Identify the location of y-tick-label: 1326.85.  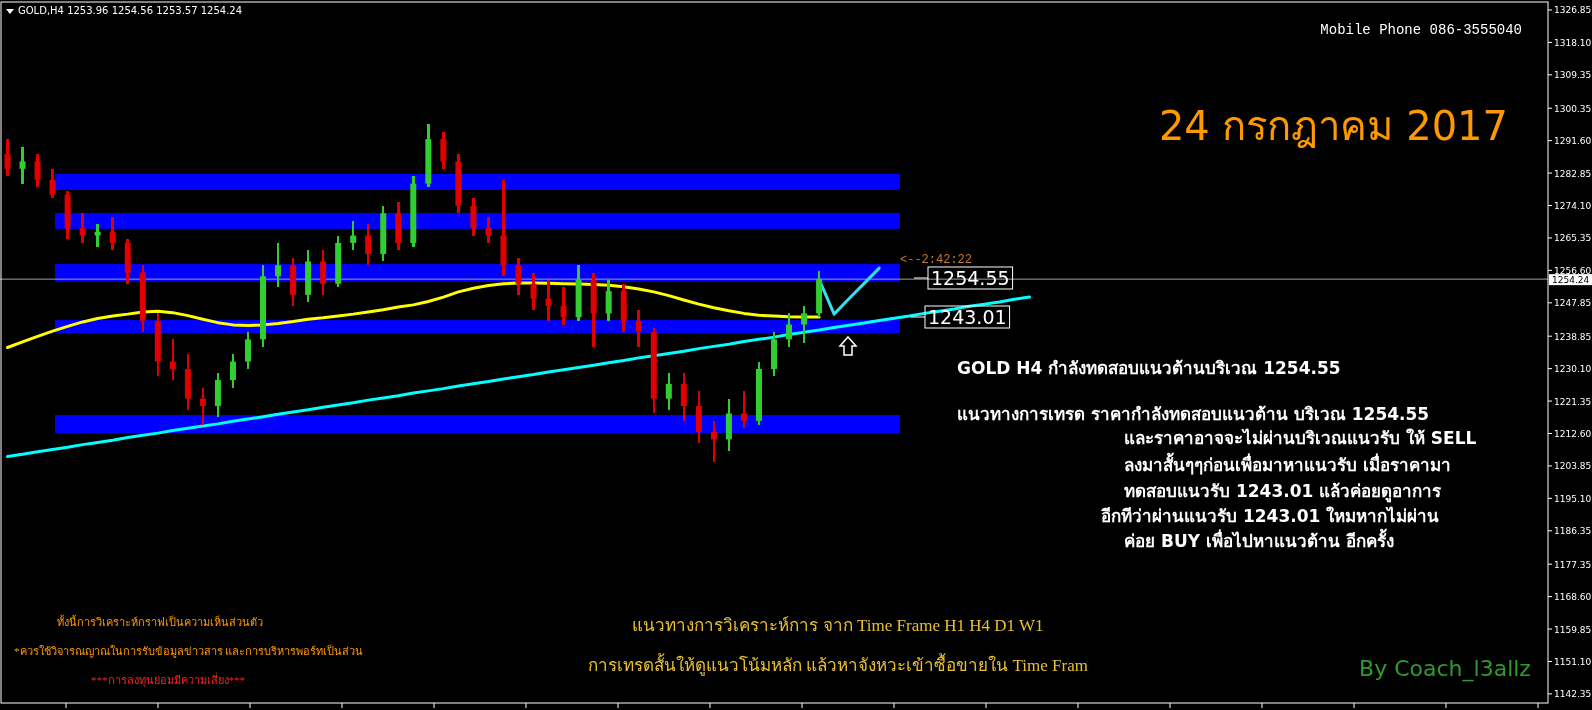
(1573, 10).